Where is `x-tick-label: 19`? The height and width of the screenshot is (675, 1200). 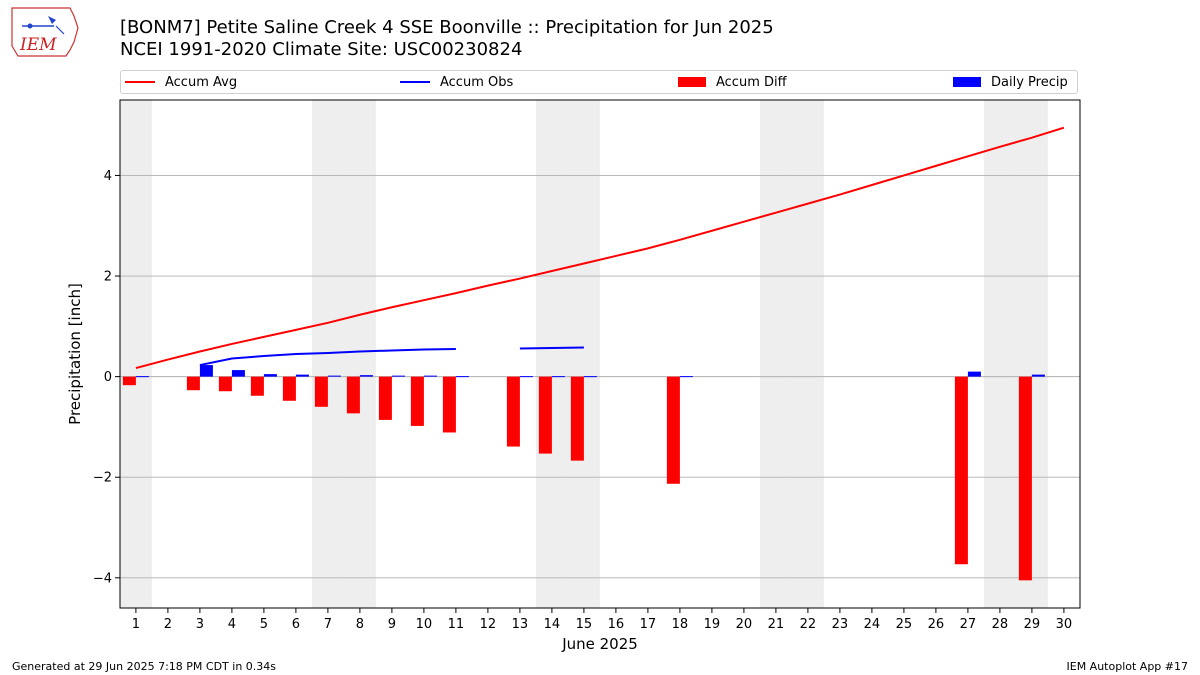
x-tick-label: 19 is located at coordinates (712, 624).